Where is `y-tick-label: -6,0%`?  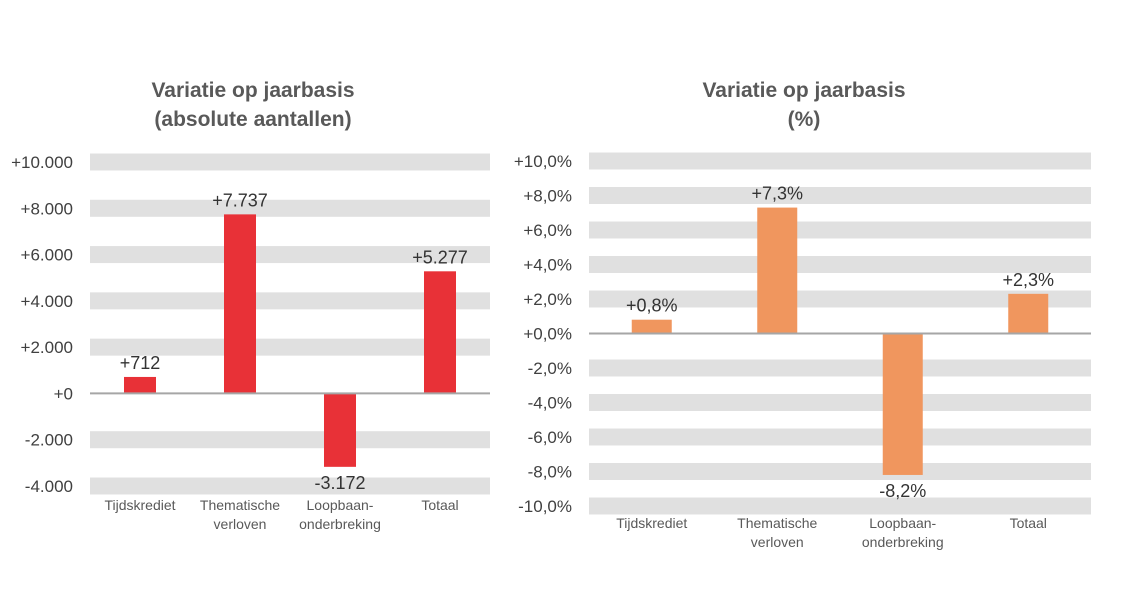 y-tick-label: -6,0% is located at coordinates (550, 437).